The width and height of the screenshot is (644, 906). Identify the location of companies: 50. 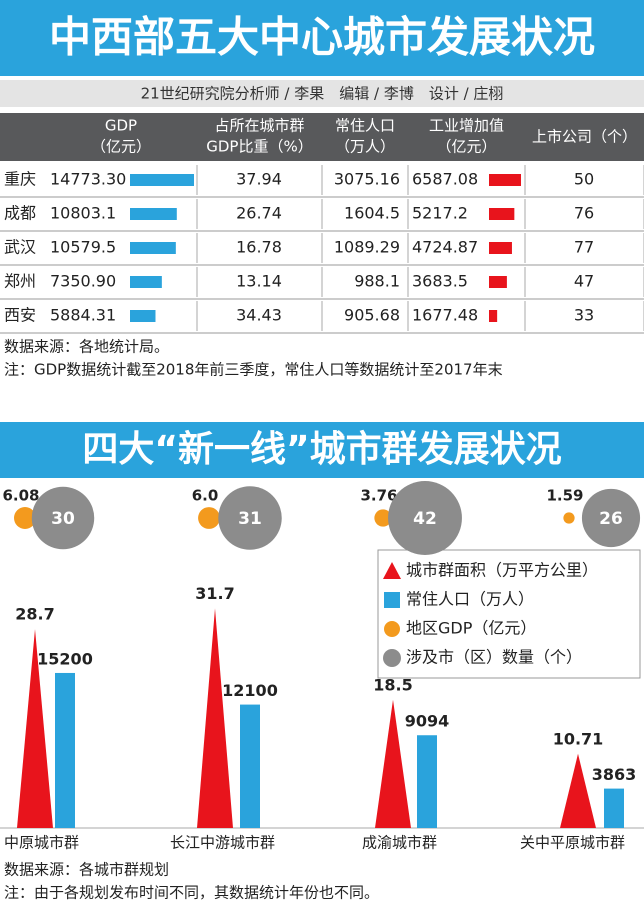
(584, 179).